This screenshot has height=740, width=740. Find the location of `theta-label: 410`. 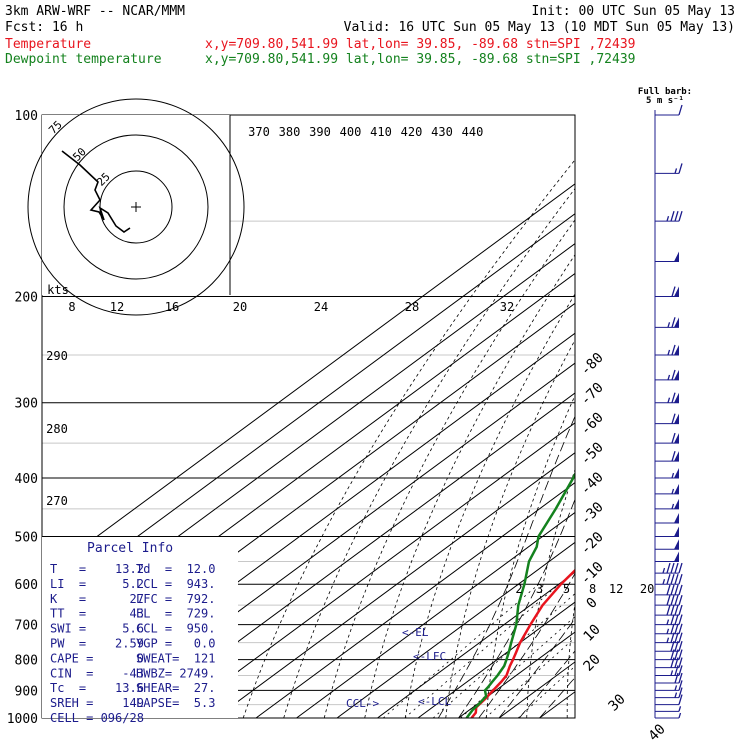

theta-label: 410 is located at coordinates (381, 132).